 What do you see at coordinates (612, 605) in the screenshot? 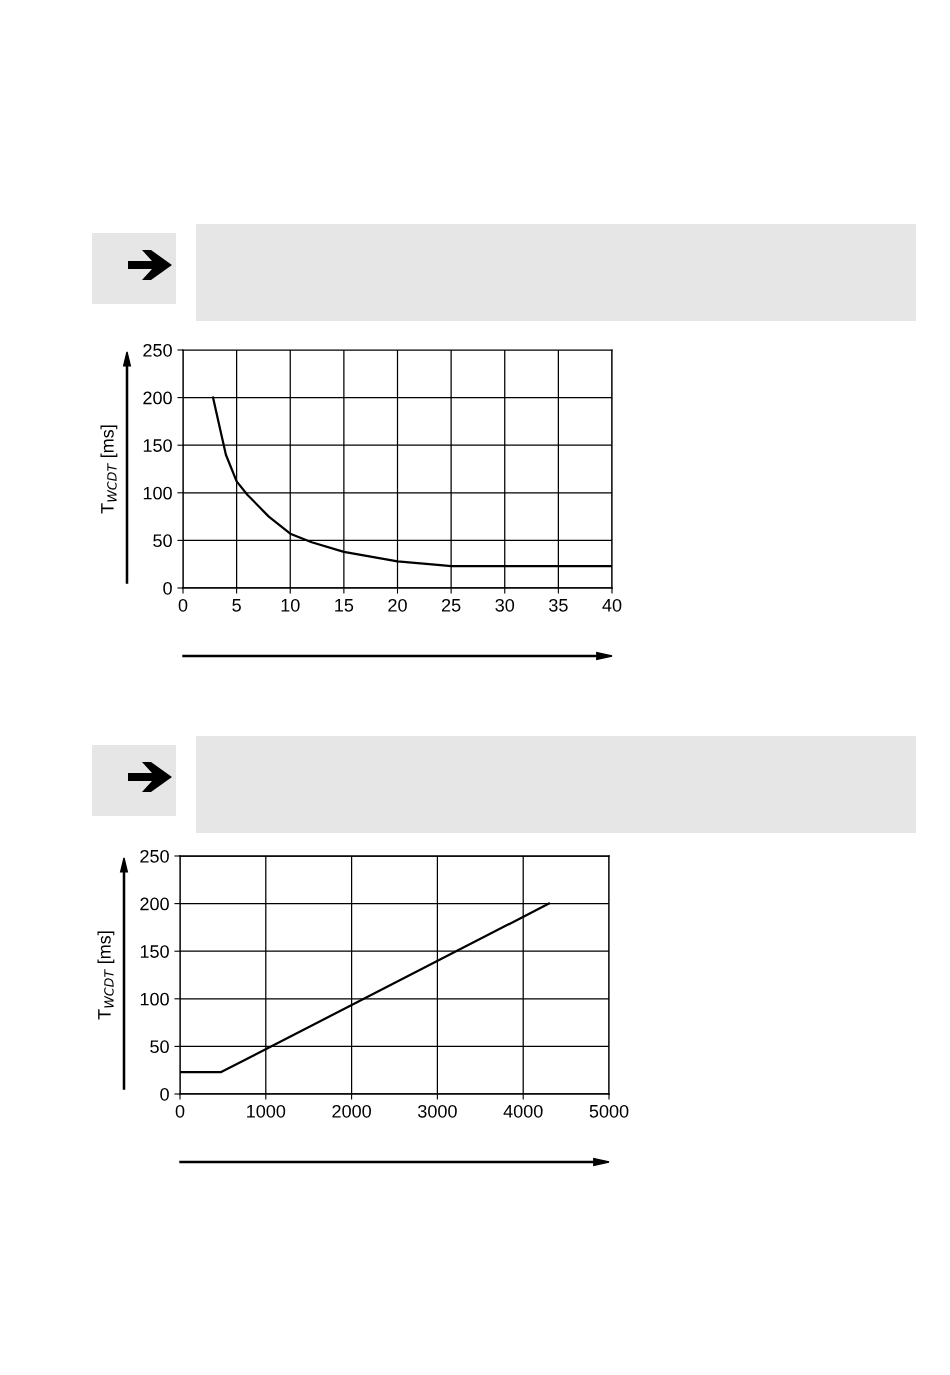
I see `x-tick-label: 40` at bounding box center [612, 605].